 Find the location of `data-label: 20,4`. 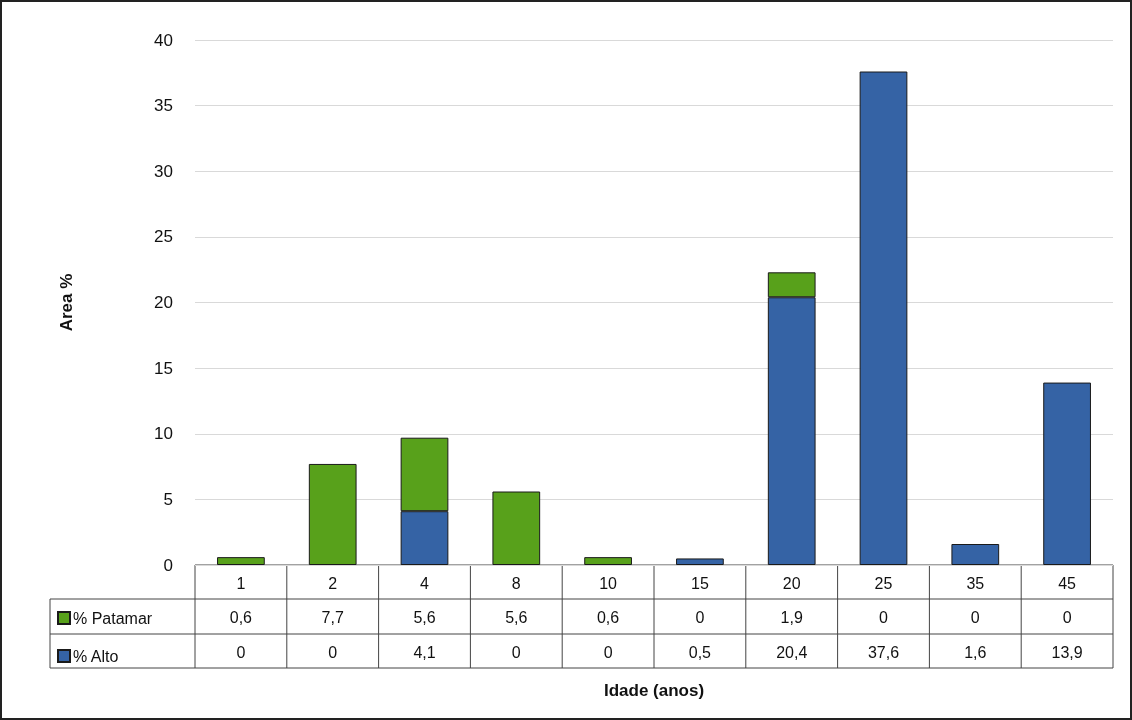

data-label: 20,4 is located at coordinates (792, 652).